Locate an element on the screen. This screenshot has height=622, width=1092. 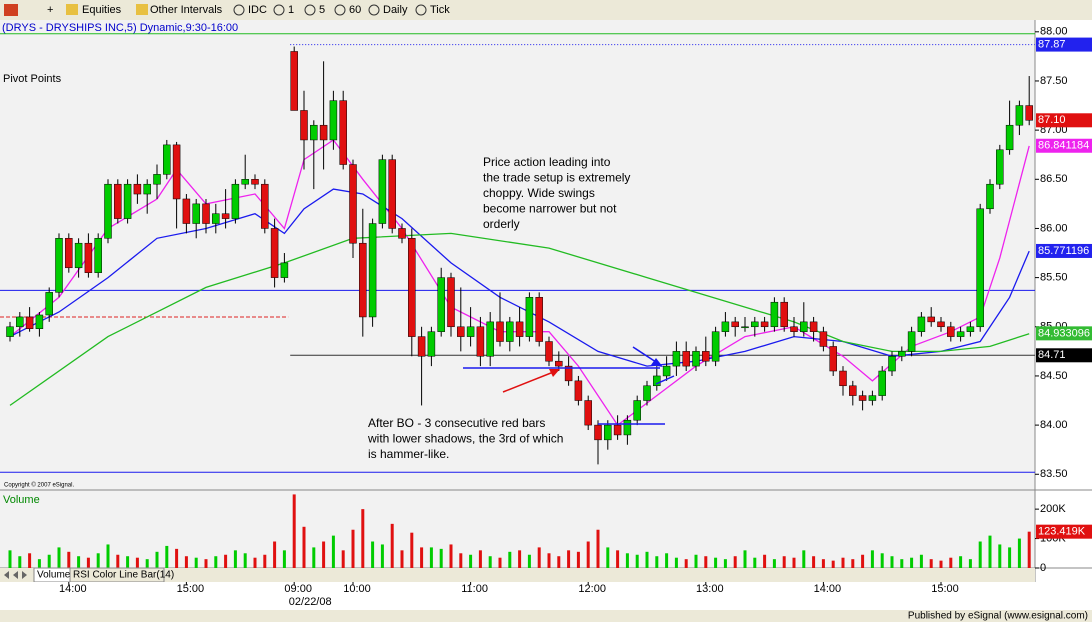
tab-label: Volume is located at coordinates (54, 575).